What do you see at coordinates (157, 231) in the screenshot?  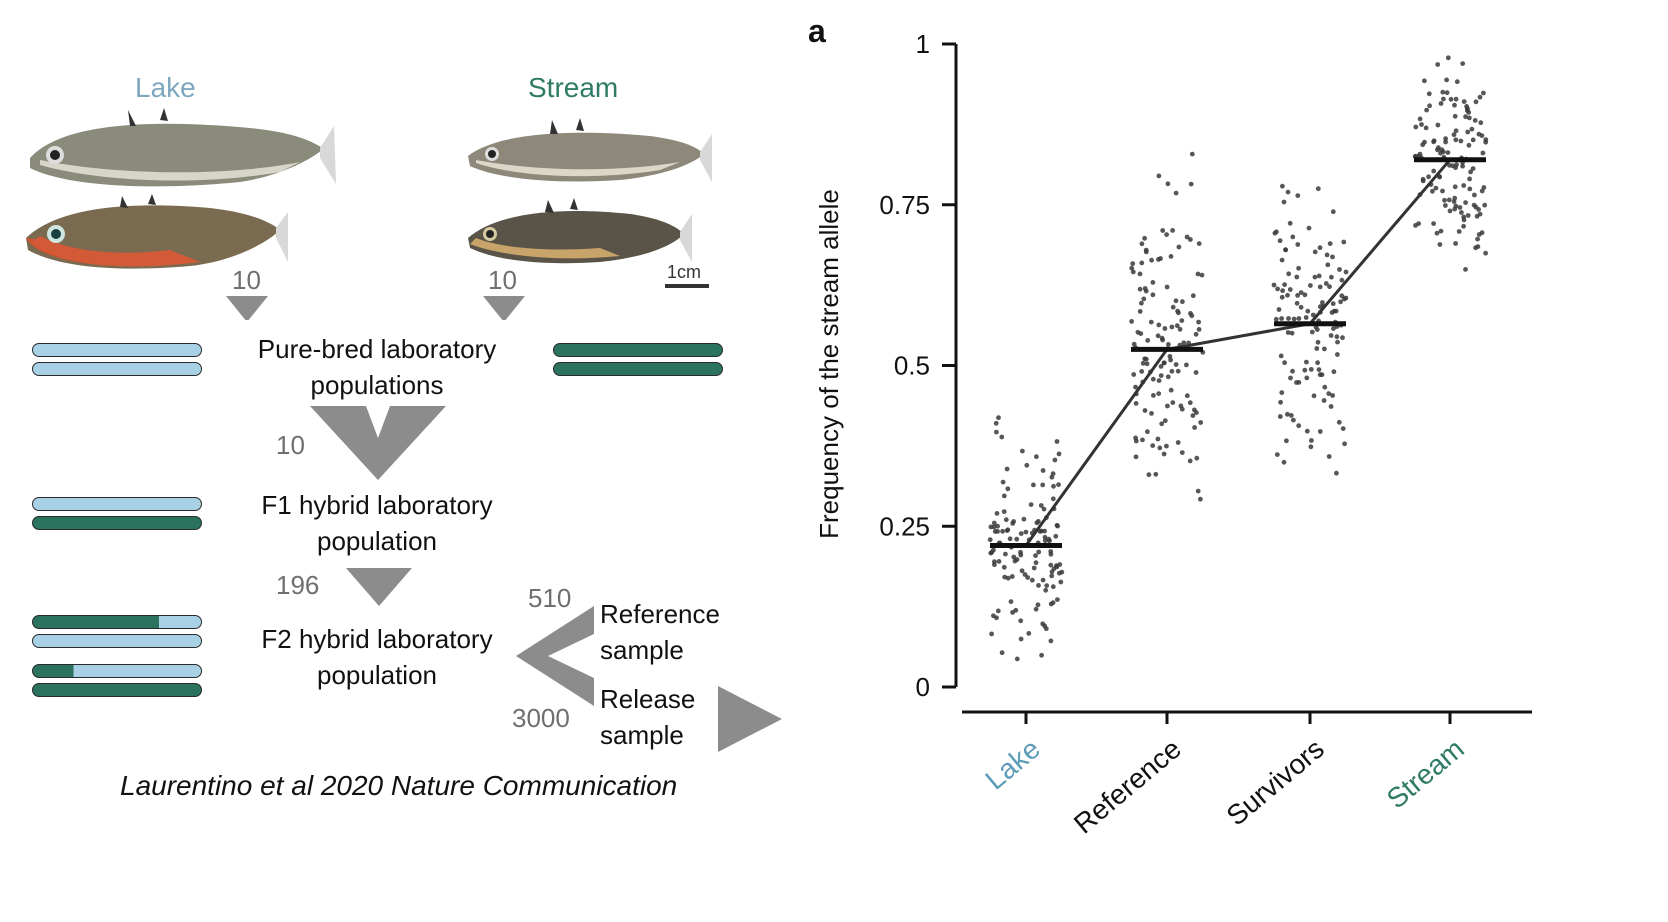 I see `lake-fish-female-icon` at bounding box center [157, 231].